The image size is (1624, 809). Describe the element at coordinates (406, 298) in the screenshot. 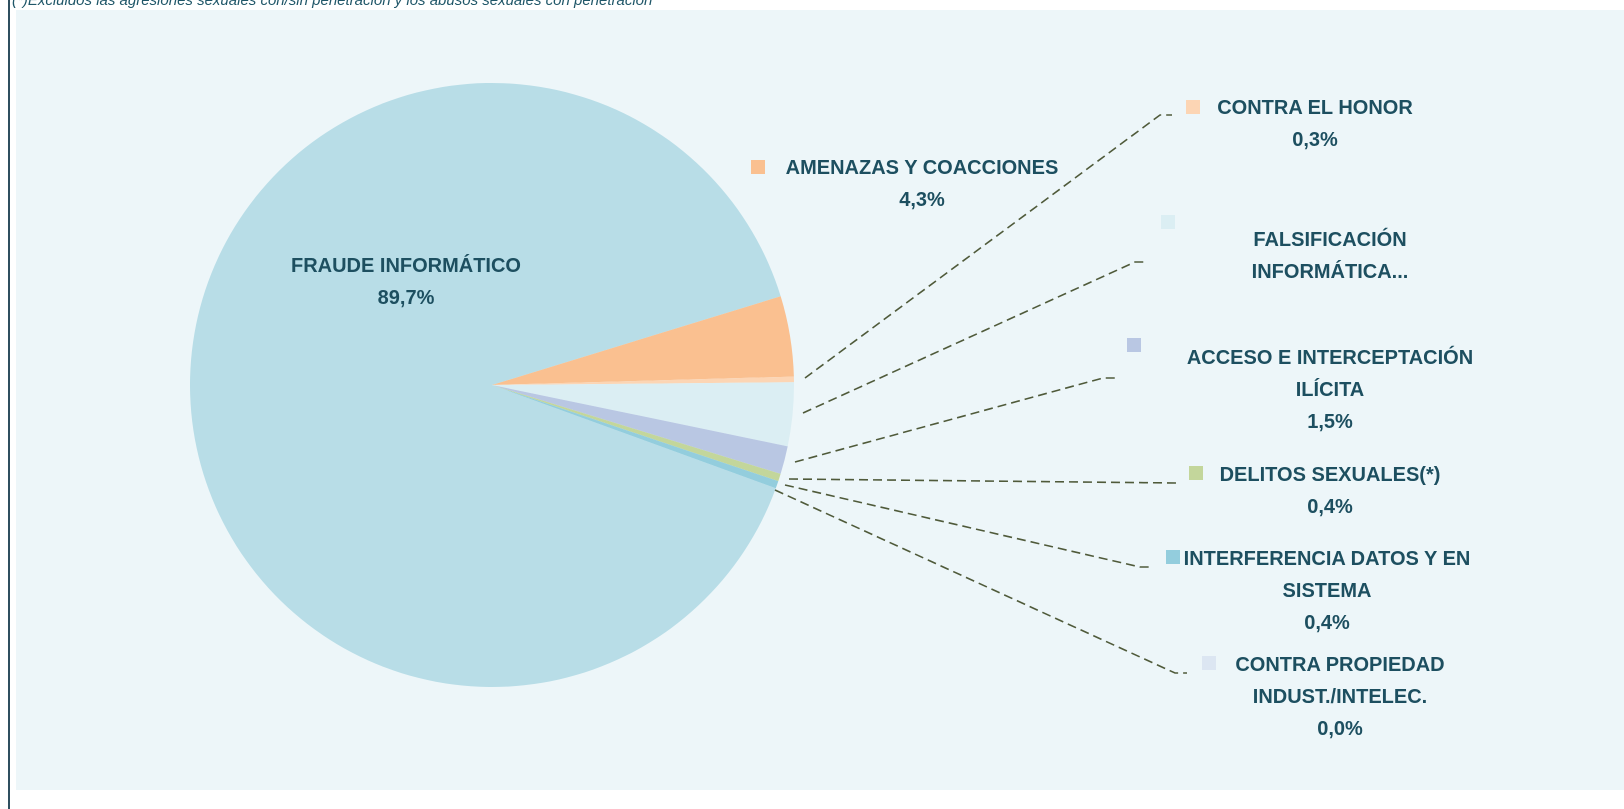

I see `value-label: 89,7%` at that location.